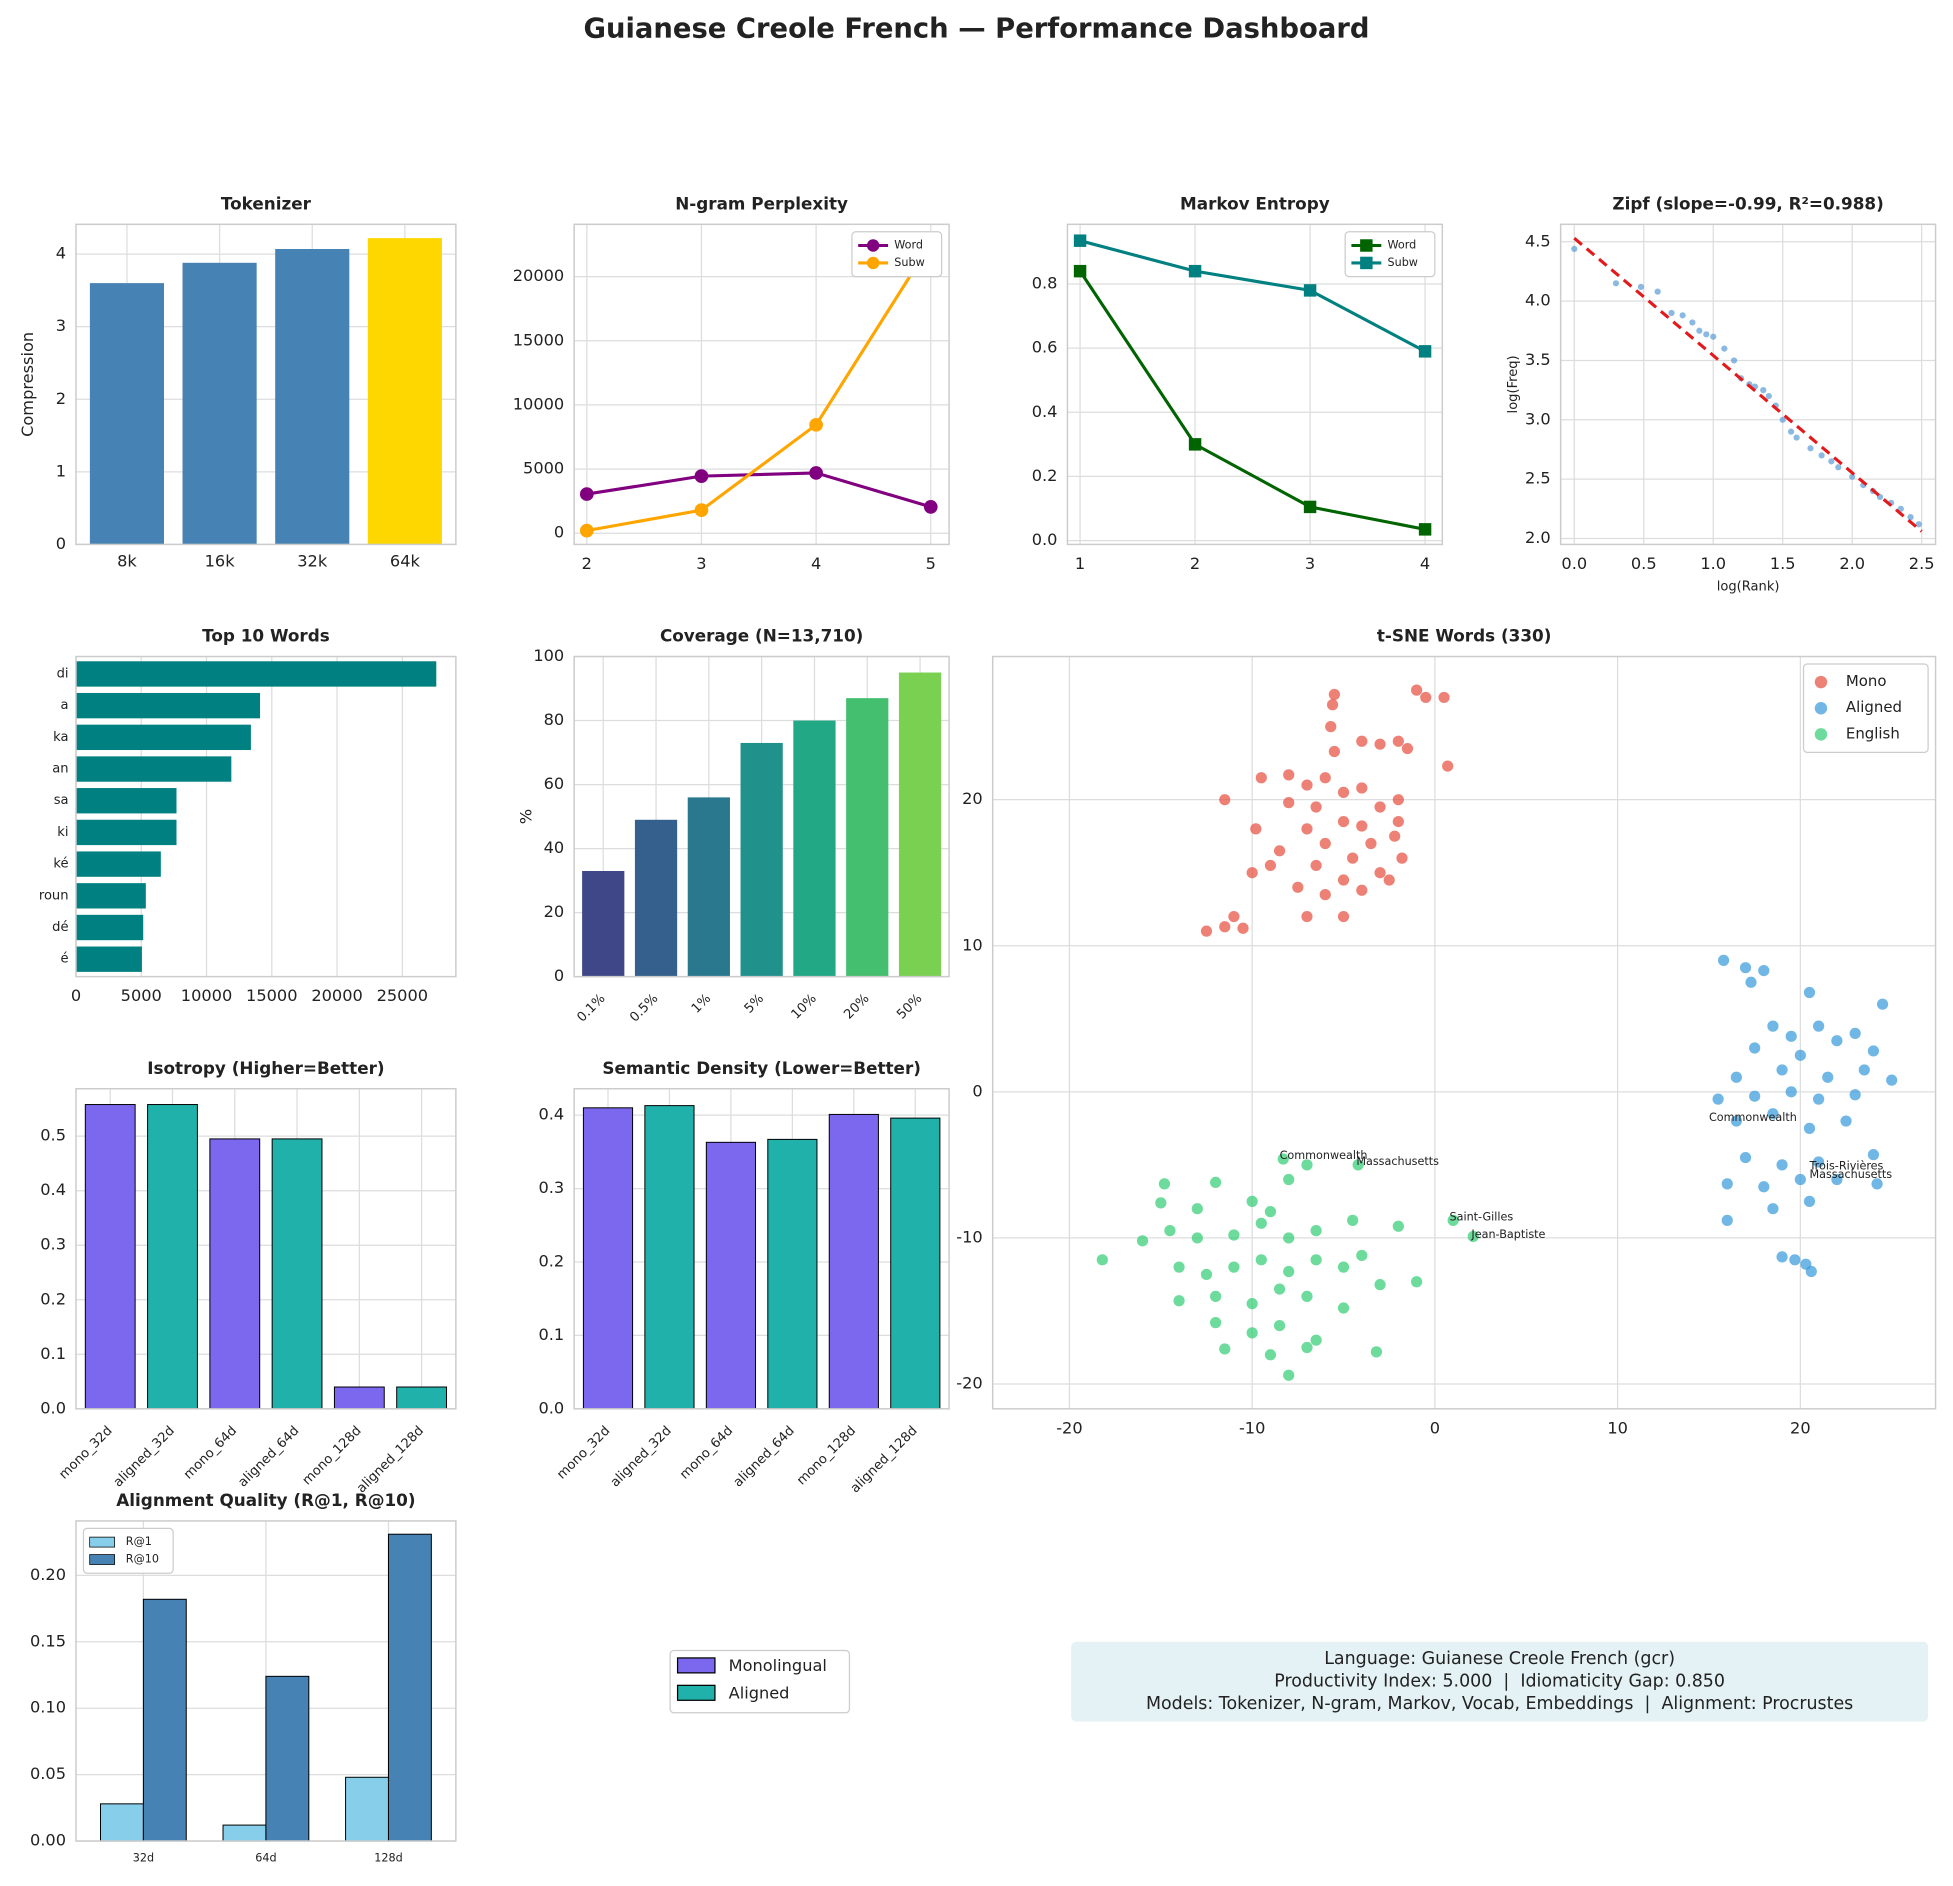 Image resolution: width=1953 pixels, height=1886 pixels. What do you see at coordinates (1195, 563) in the screenshot?
I see `x-tick-label: 2` at bounding box center [1195, 563].